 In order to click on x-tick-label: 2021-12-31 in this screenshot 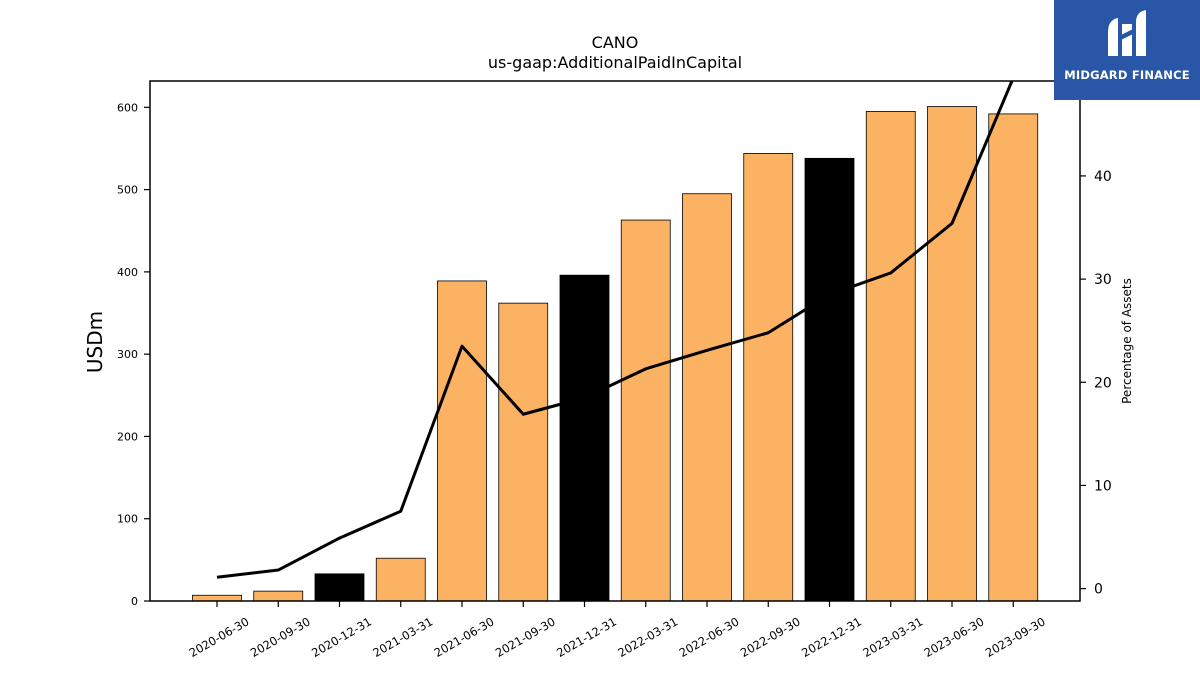, I will do `click(586, 637)`.